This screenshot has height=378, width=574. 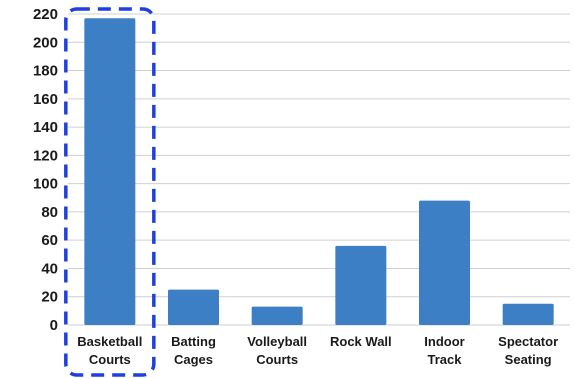 I want to click on x-tick-label: Batting Cages, so click(x=193, y=350).